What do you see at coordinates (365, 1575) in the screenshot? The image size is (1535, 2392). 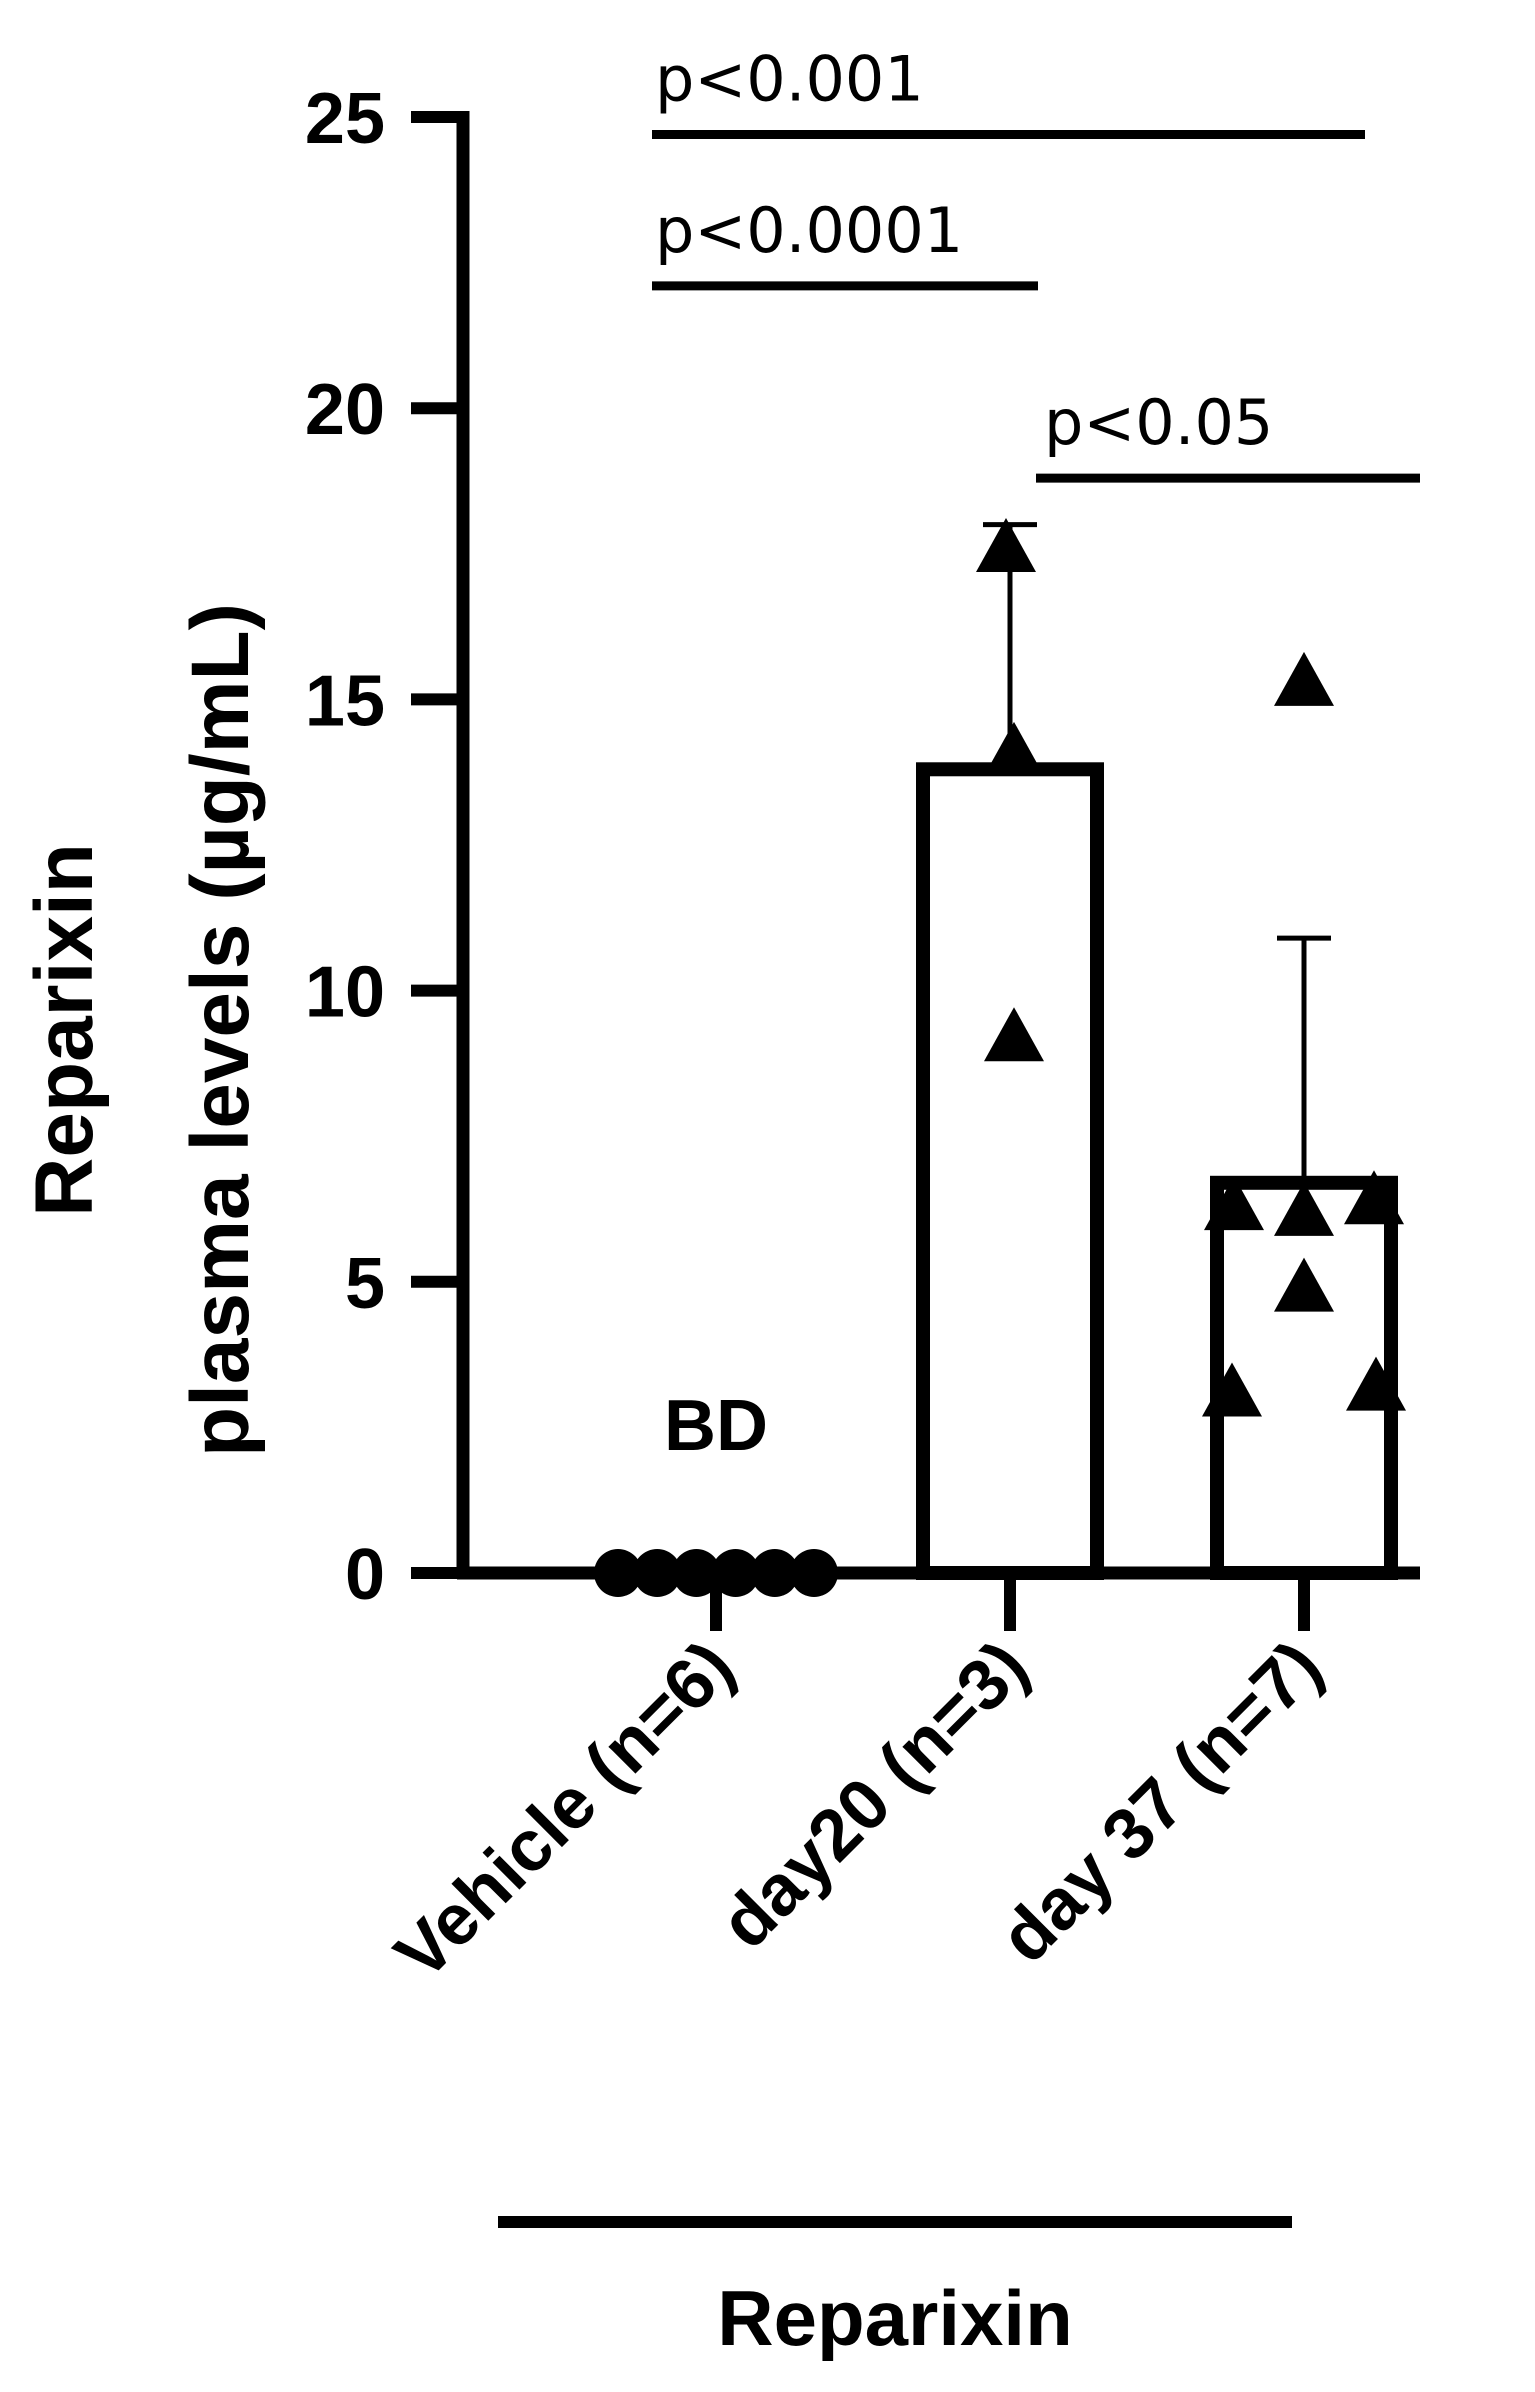 I see `y-tick-label: 0` at bounding box center [365, 1575].